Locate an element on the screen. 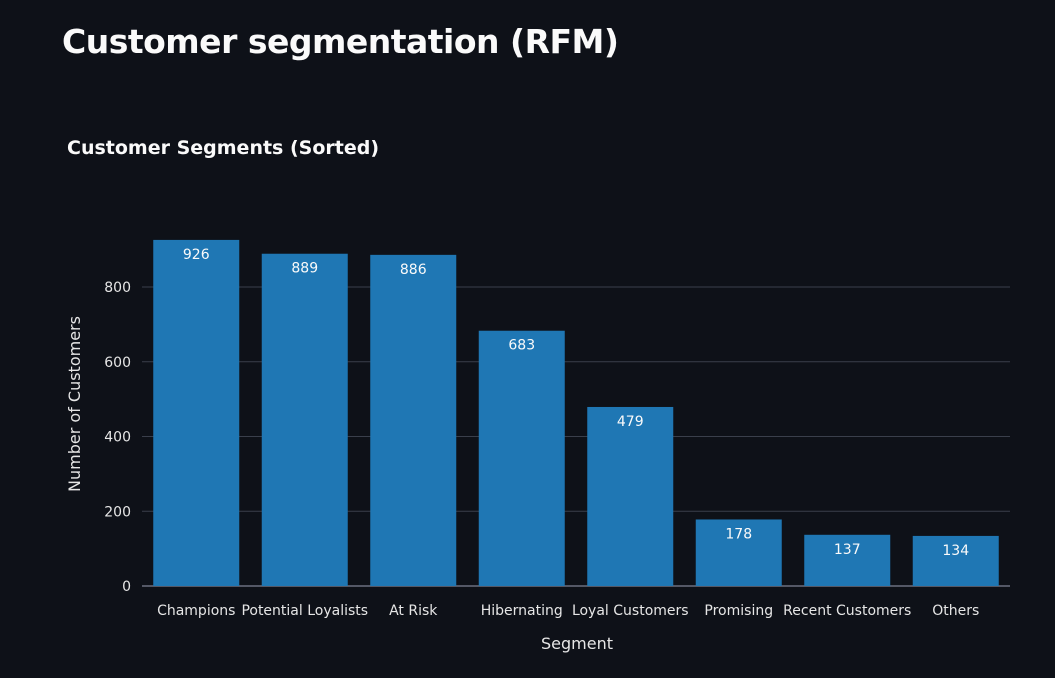  bar-loyal-customers is located at coordinates (630, 496).